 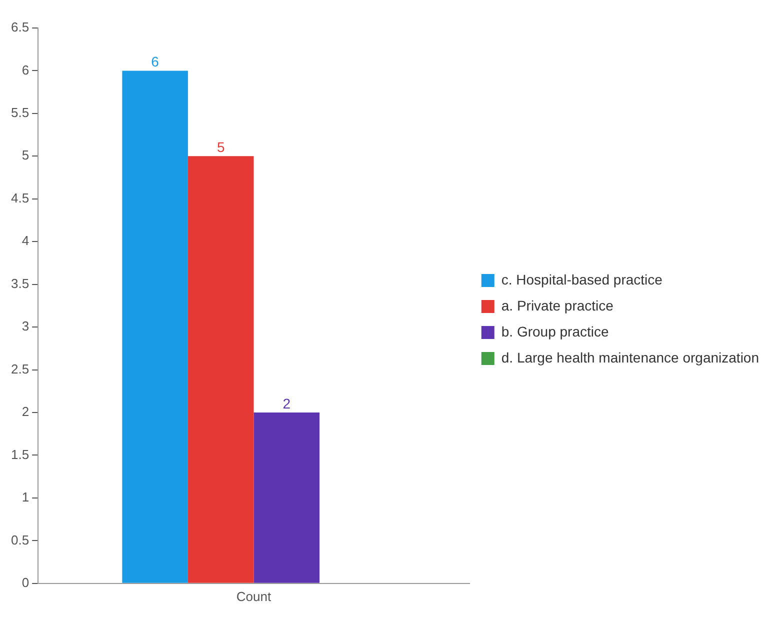 What do you see at coordinates (26, 70) in the screenshot?
I see `y-tick-label: 6` at bounding box center [26, 70].